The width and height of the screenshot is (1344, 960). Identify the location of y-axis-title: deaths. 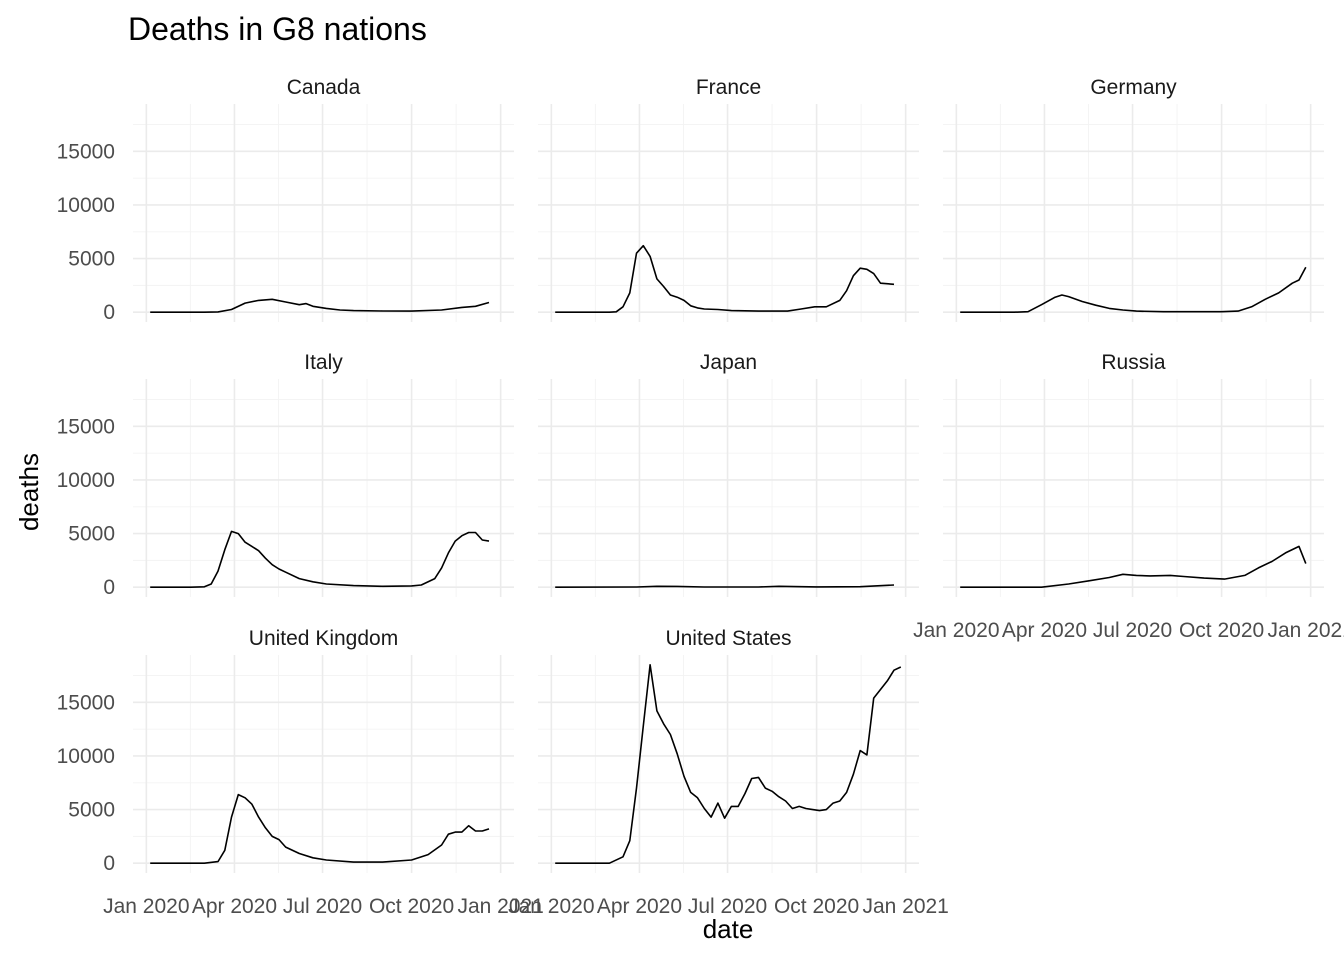
(29, 492).